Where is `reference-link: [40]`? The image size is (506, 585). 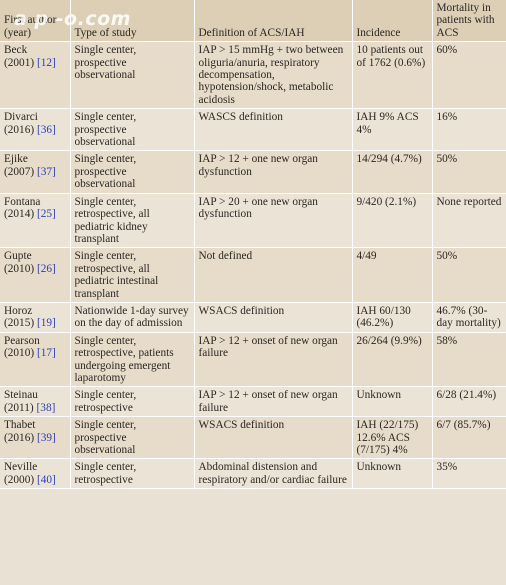 reference-link: [40] is located at coordinates (46, 479).